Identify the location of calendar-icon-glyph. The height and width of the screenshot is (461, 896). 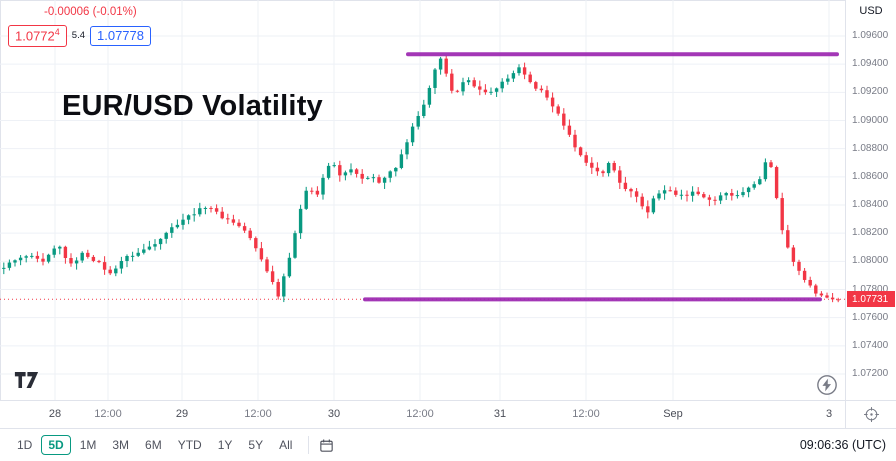
(327, 445).